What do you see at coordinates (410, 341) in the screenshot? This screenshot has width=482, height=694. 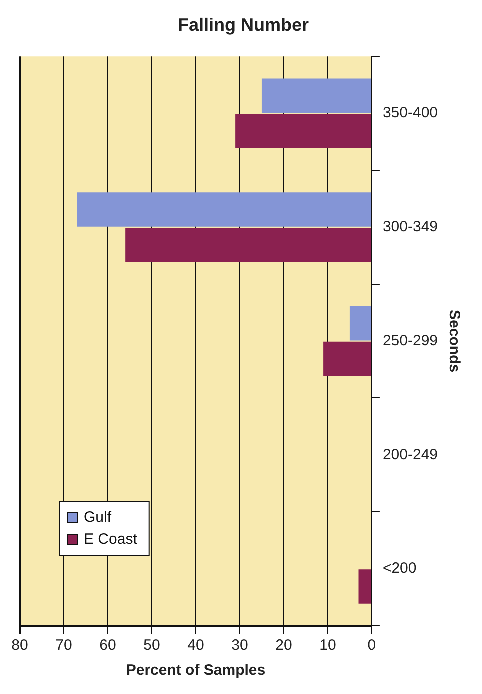 I see `y-tick-label: 250-299` at bounding box center [410, 341].